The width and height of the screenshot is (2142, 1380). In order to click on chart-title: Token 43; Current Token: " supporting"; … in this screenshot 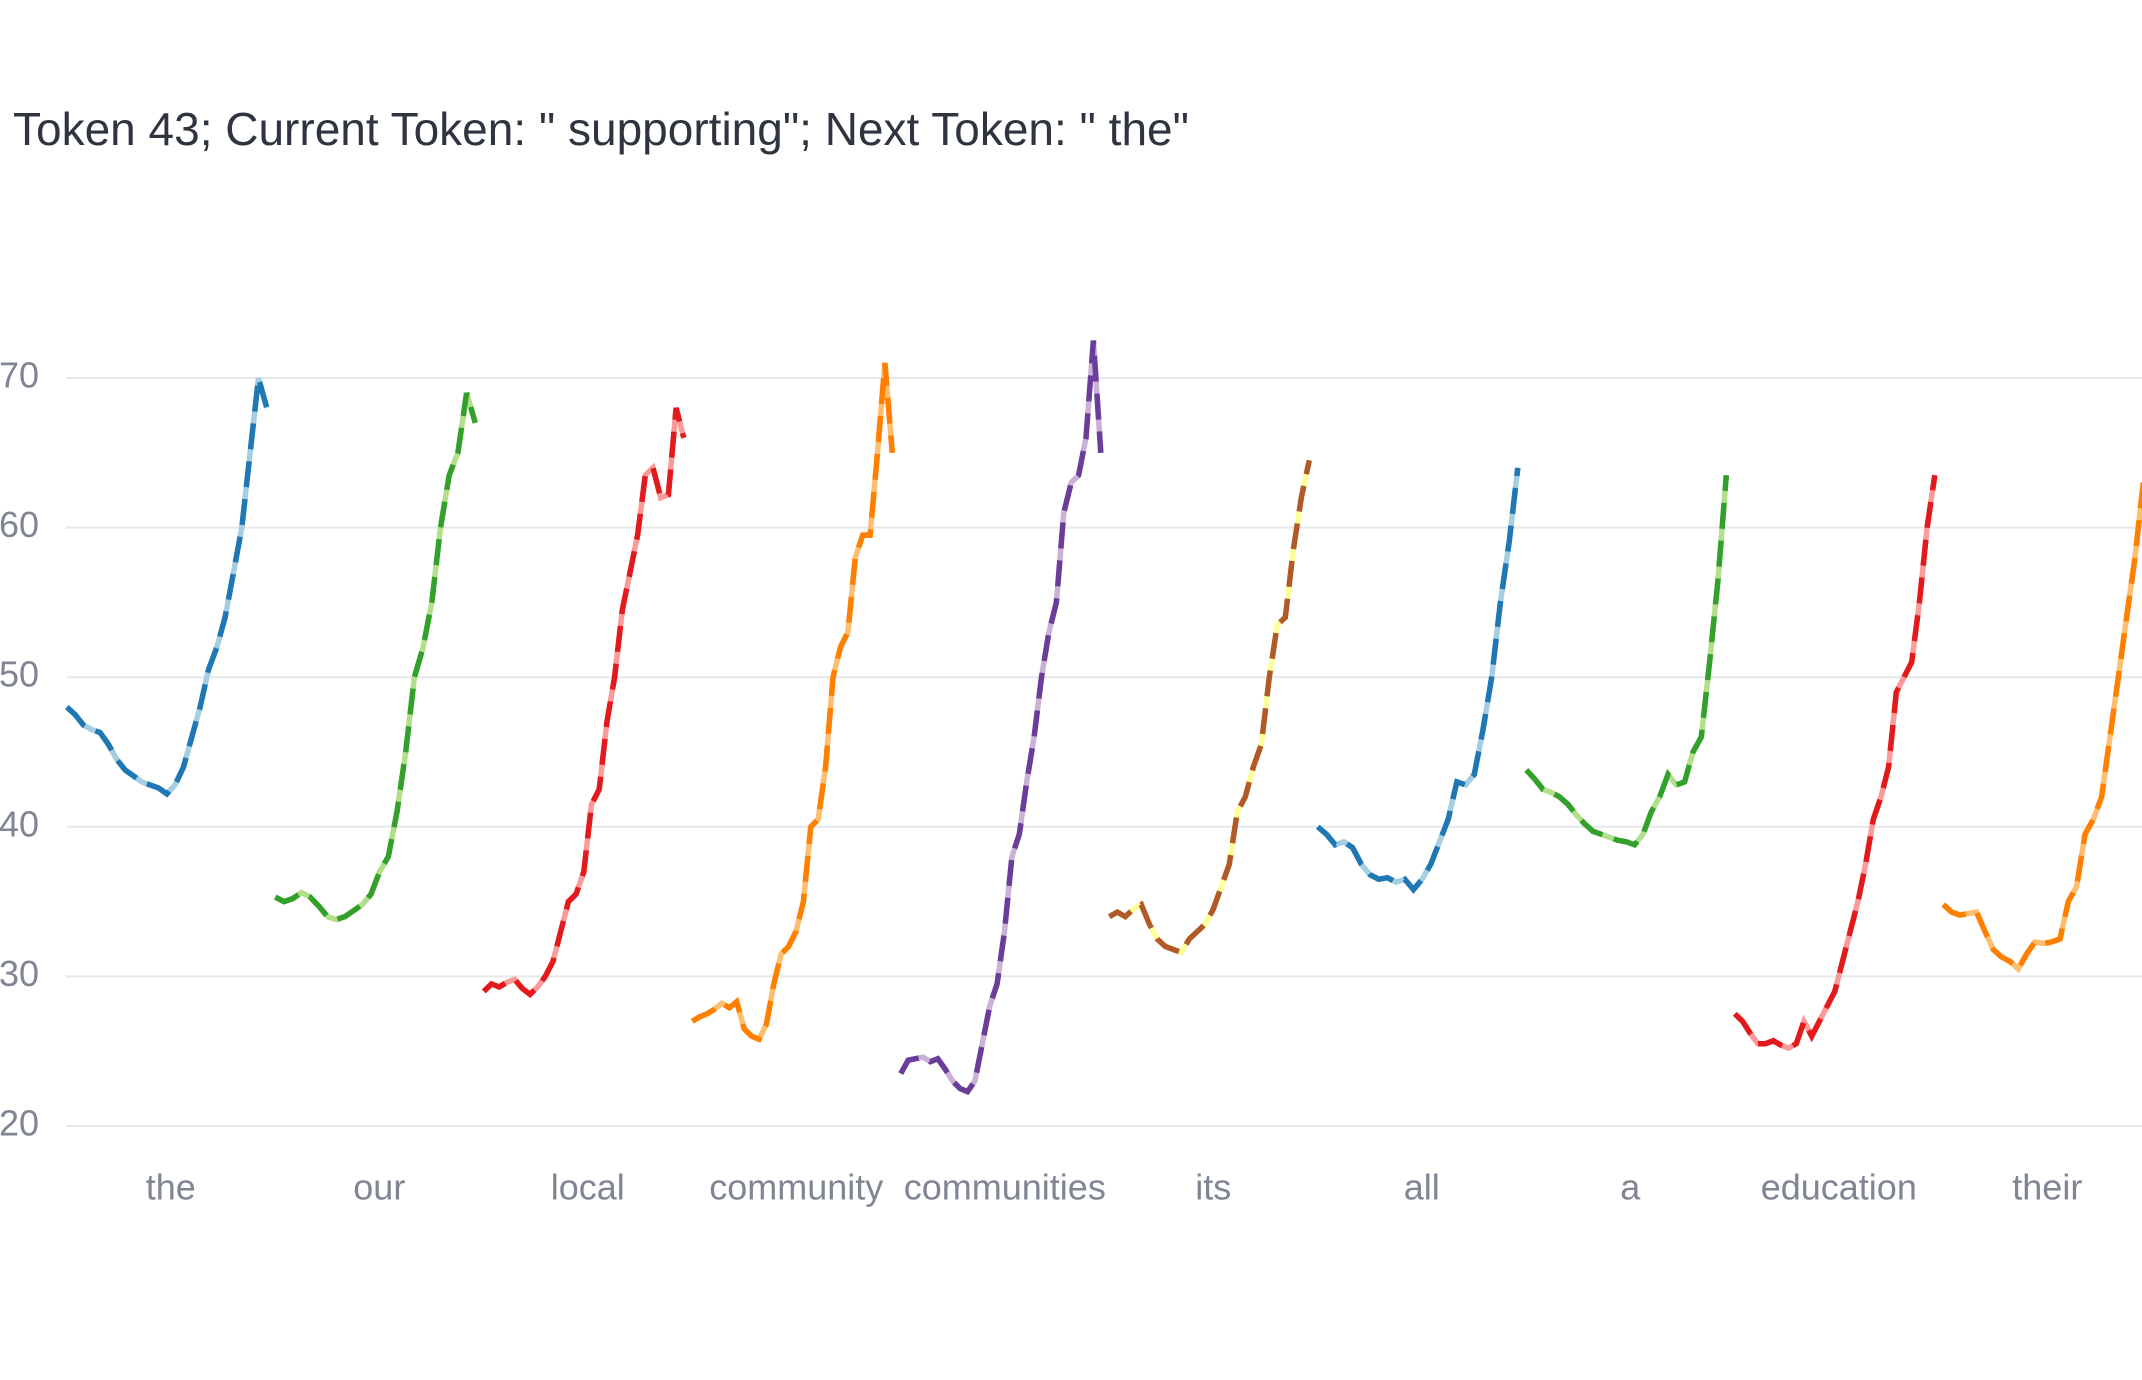, I will do `click(601, 129)`.